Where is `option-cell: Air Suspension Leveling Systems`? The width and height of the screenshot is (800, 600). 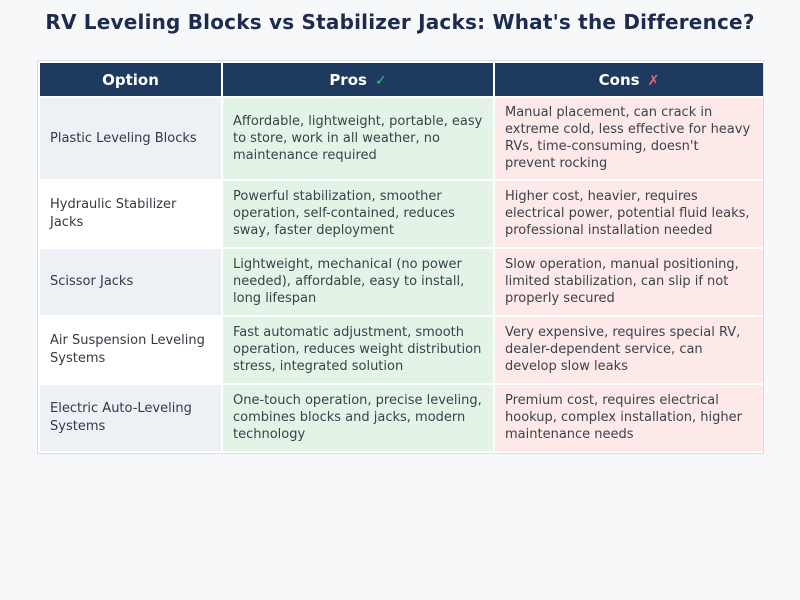
option-cell: Air Suspension Leveling Systems is located at coordinates (130, 349).